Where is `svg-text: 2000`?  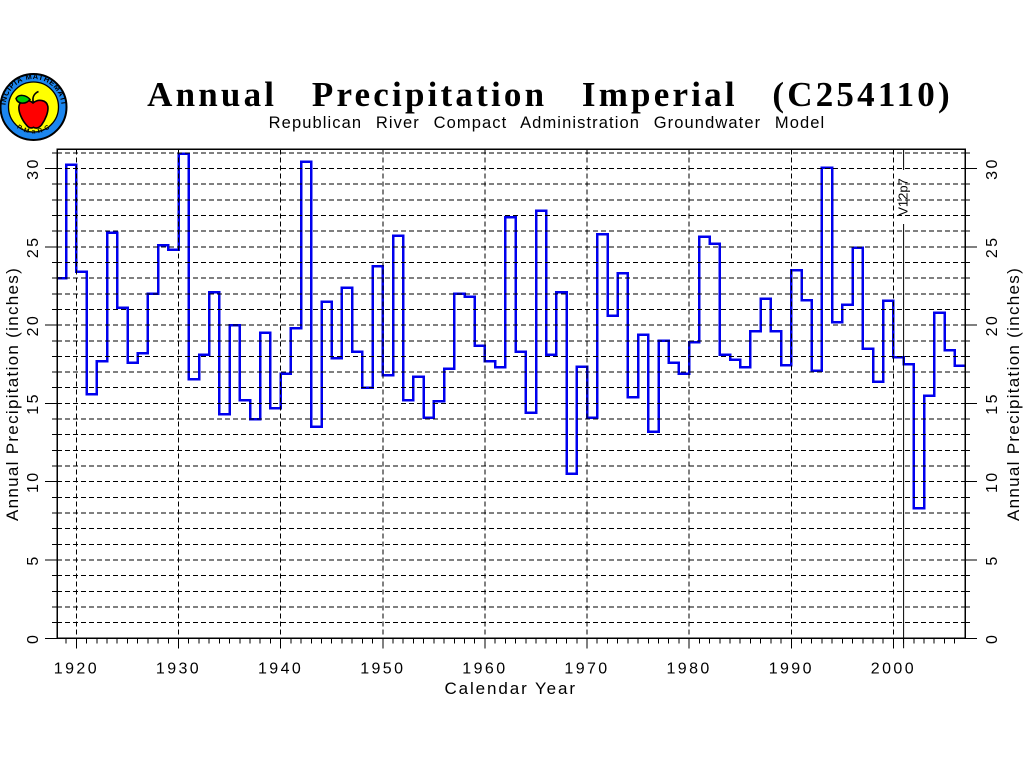
svg-text: 2000 is located at coordinates (893, 669).